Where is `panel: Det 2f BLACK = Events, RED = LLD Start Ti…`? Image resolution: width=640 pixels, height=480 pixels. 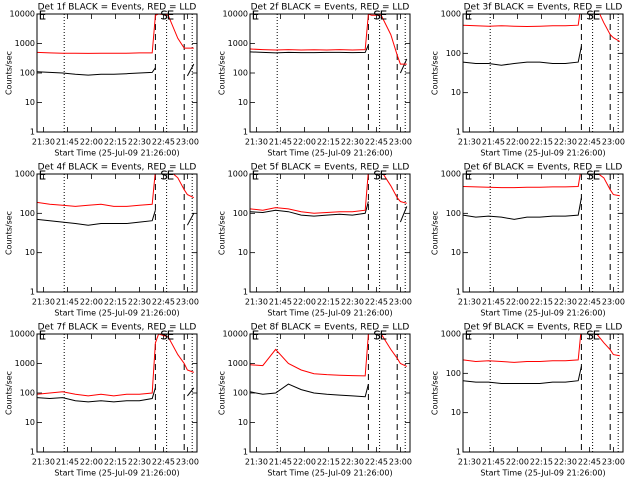
panel: Det 2f BLACK = Events, RED = LLD Start Ti… is located at coordinates (315, 80).